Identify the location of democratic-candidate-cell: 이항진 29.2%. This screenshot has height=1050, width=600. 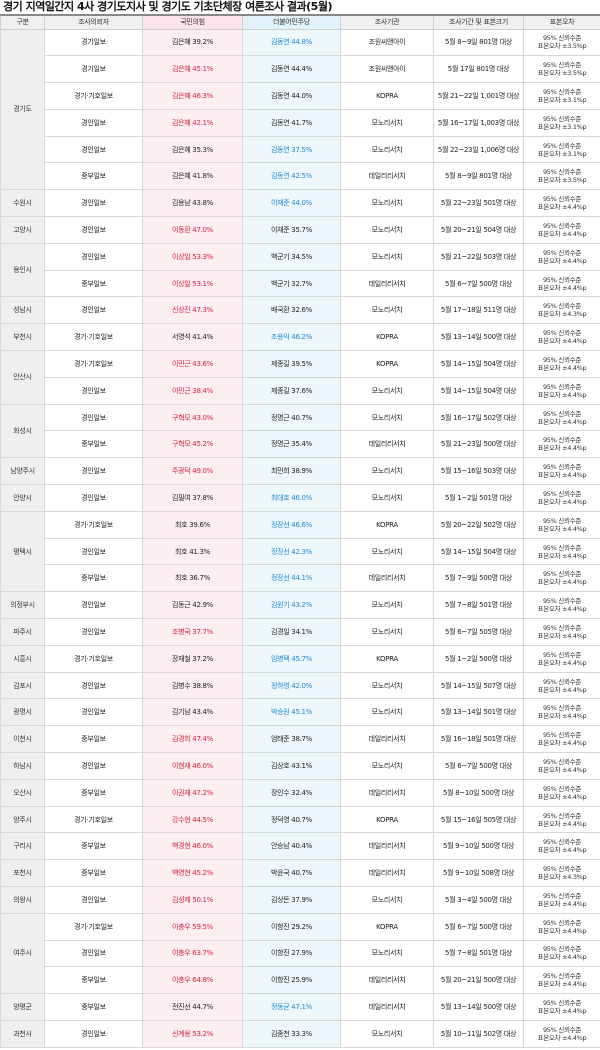
(291, 926).